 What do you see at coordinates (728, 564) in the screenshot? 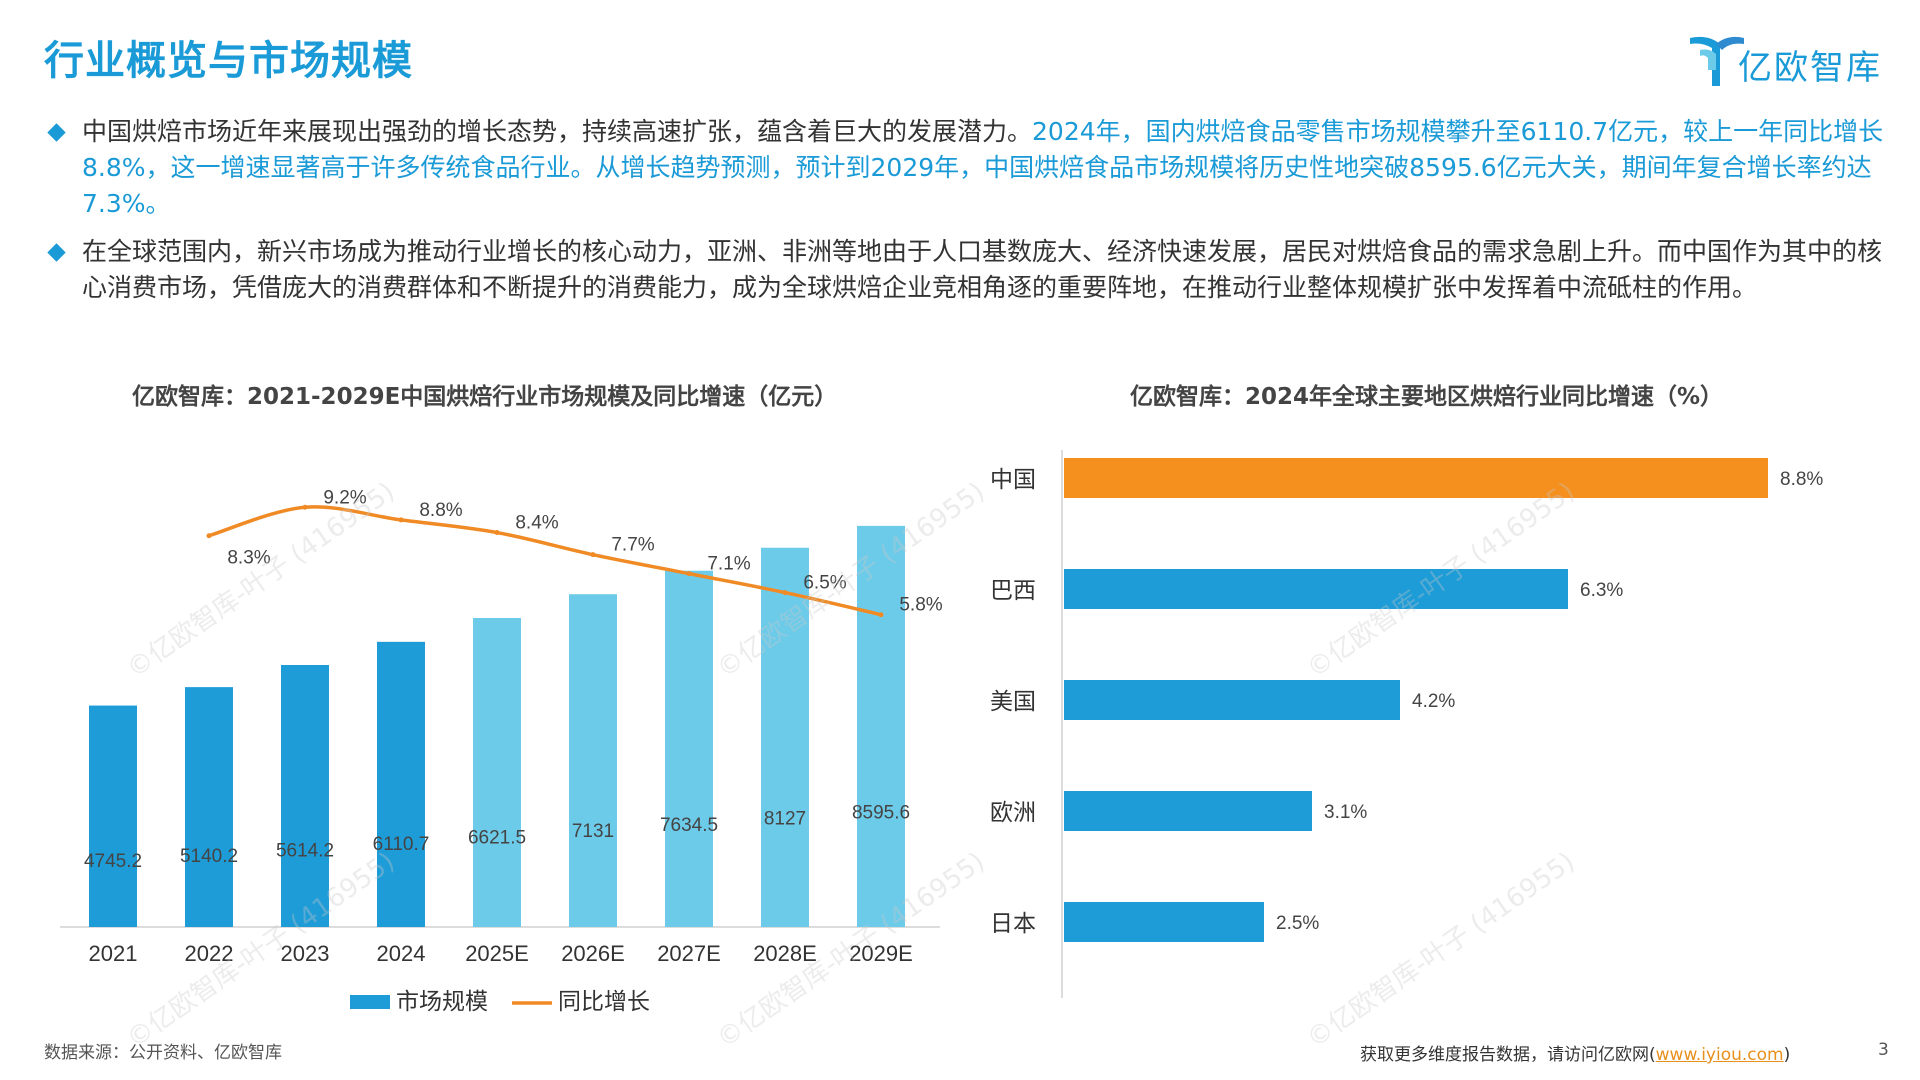
I see `growth-data-label: 7.1%` at bounding box center [728, 564].